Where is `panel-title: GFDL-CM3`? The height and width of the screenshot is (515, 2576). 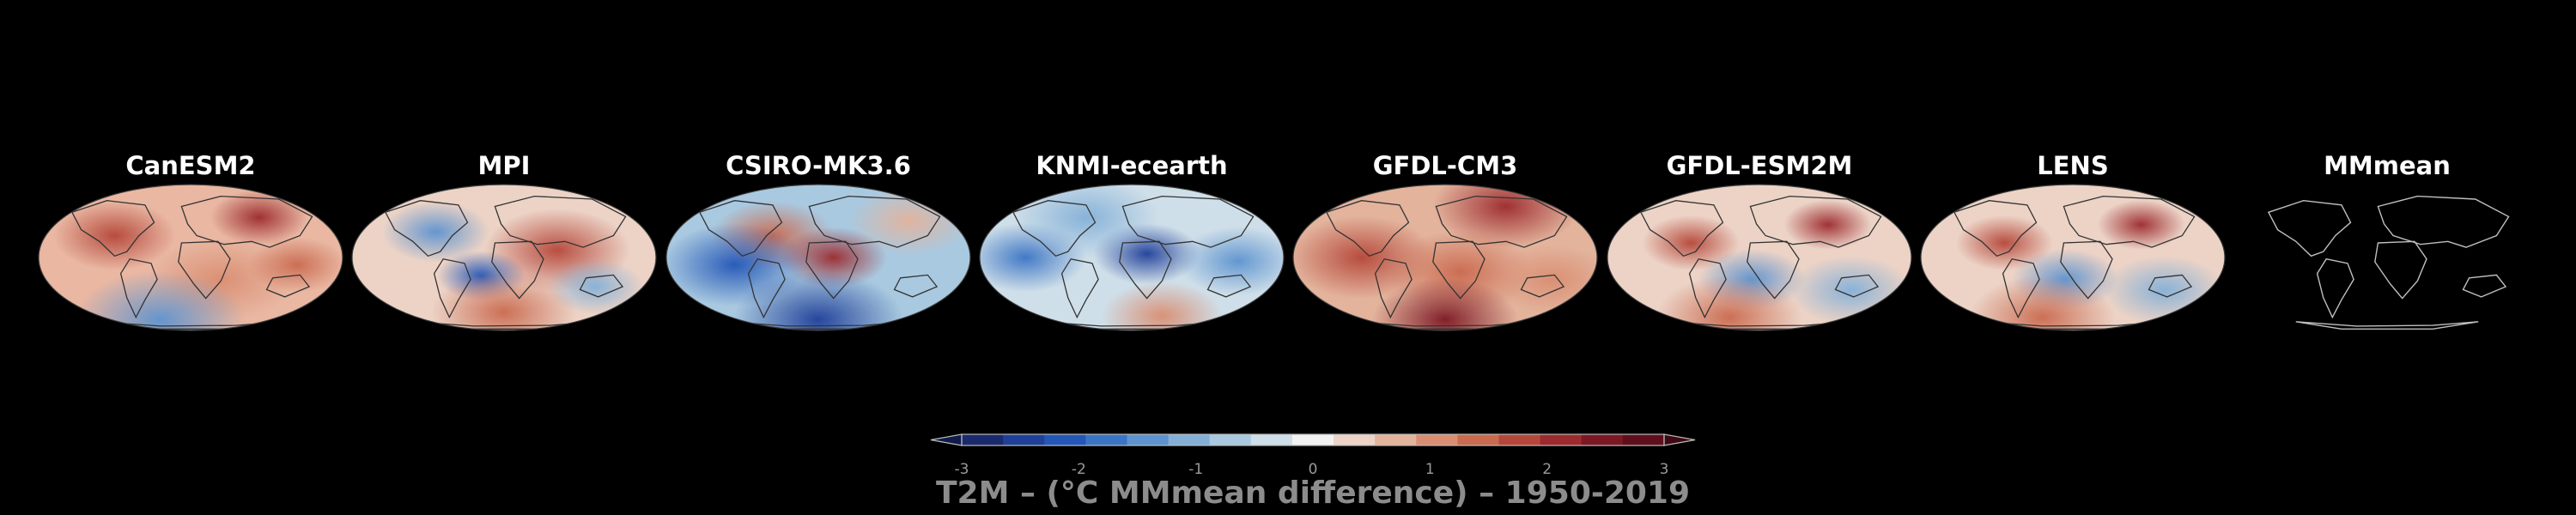 panel-title: GFDL-CM3 is located at coordinates (1445, 165).